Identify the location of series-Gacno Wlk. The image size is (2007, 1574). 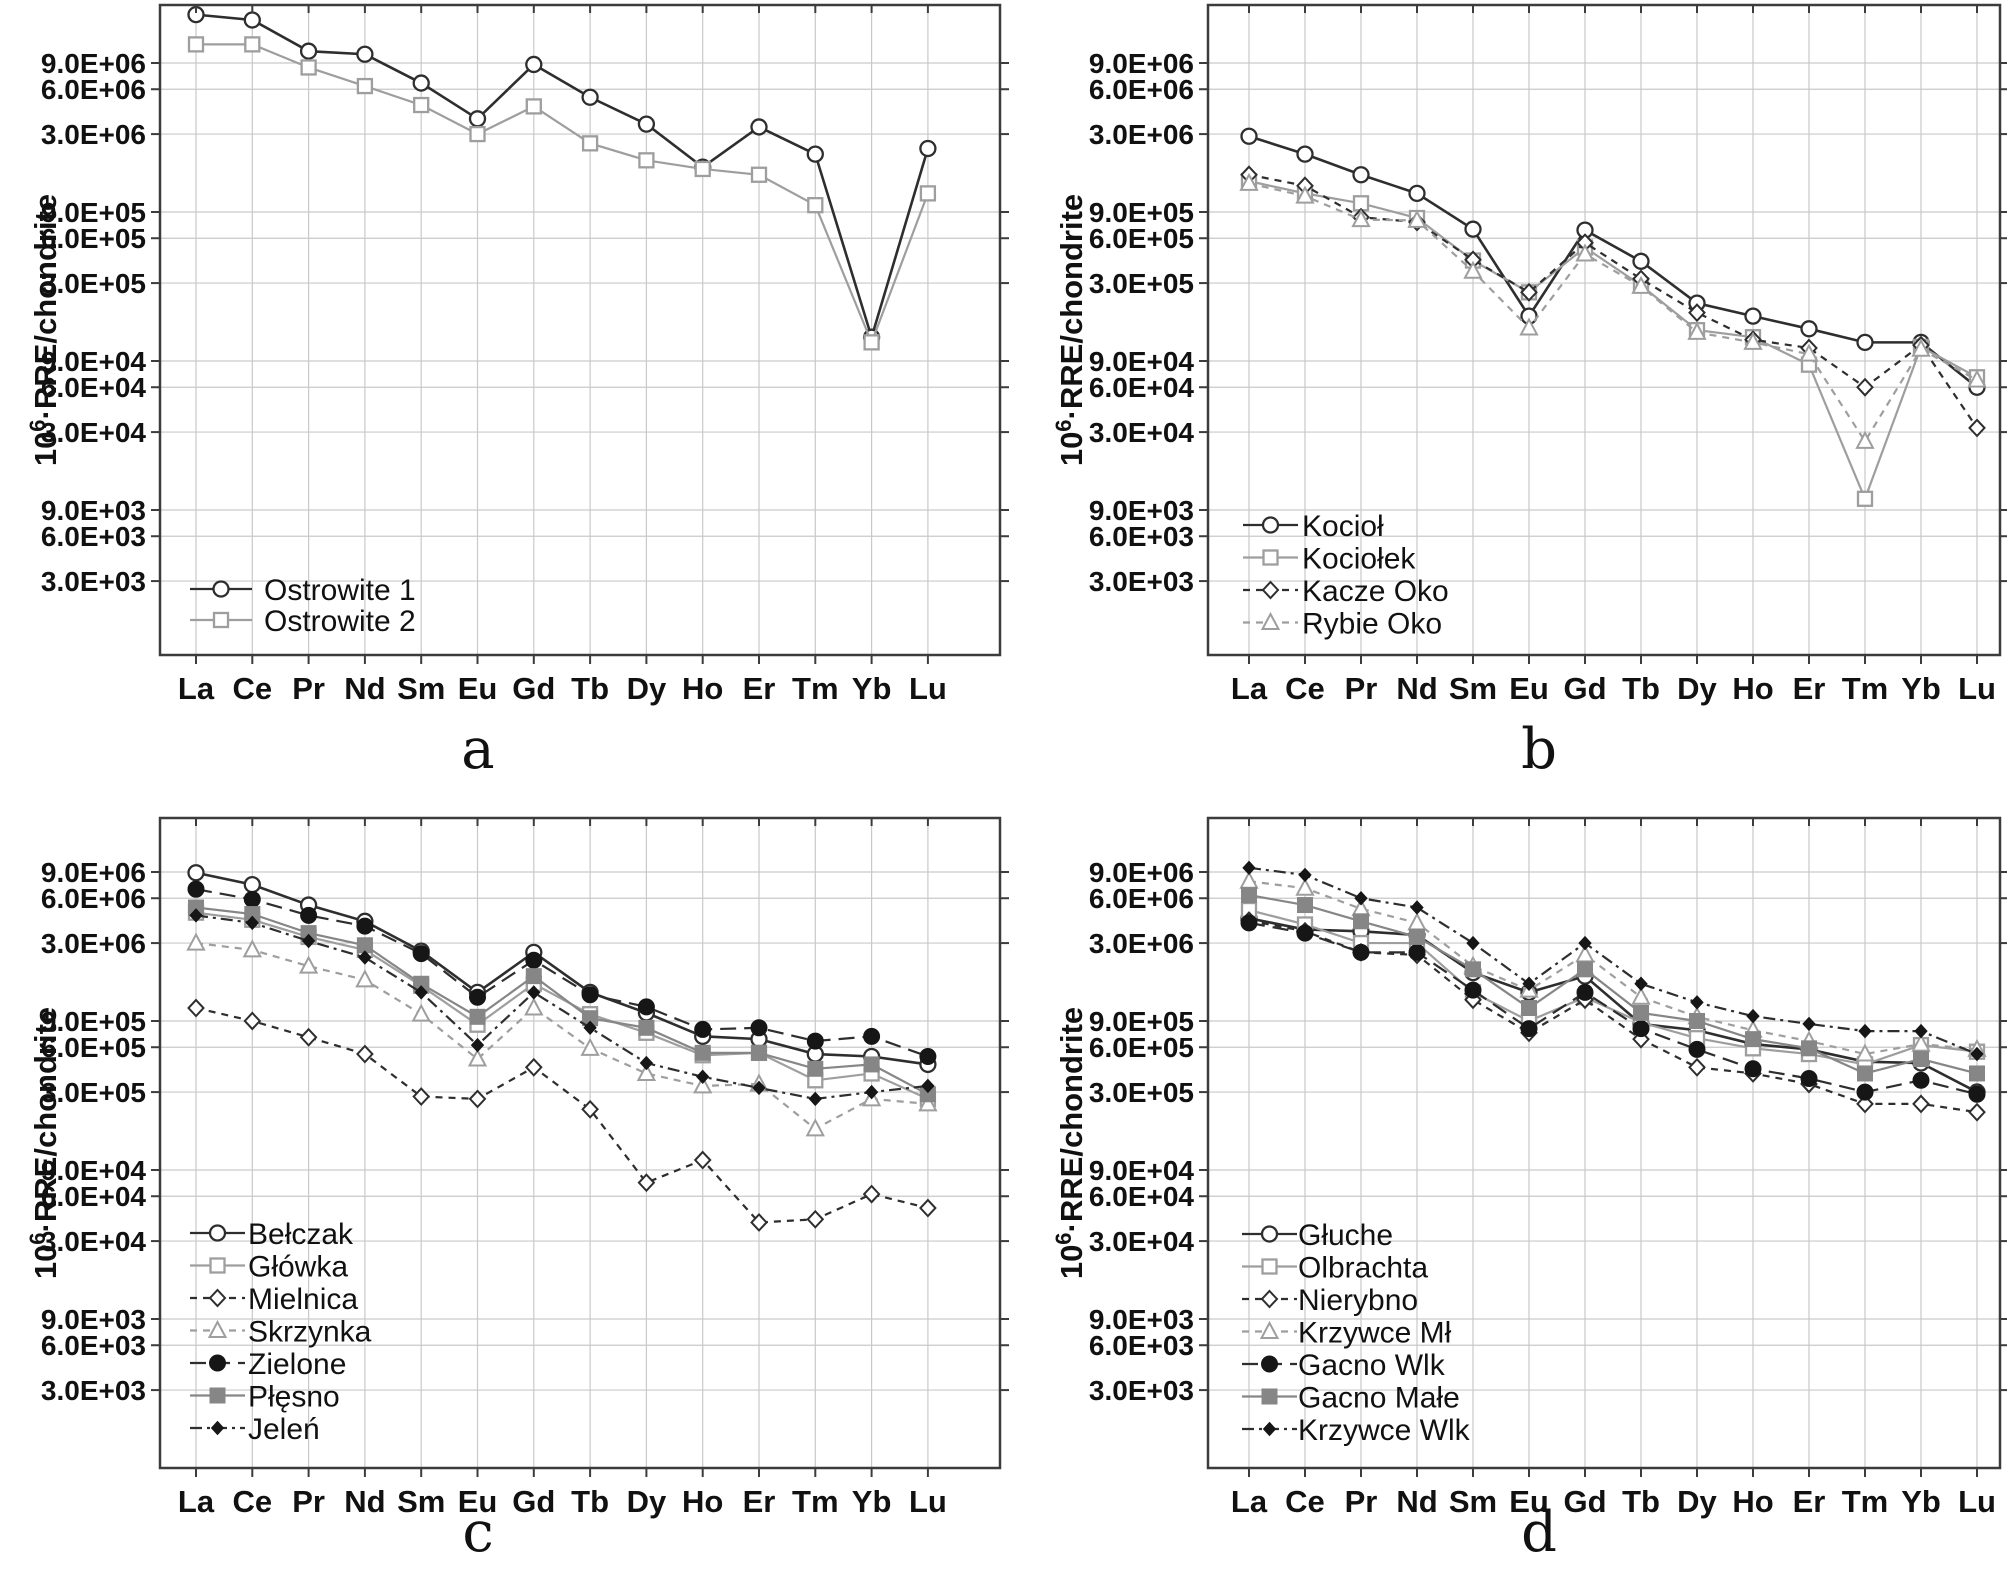
(1613, 1008).